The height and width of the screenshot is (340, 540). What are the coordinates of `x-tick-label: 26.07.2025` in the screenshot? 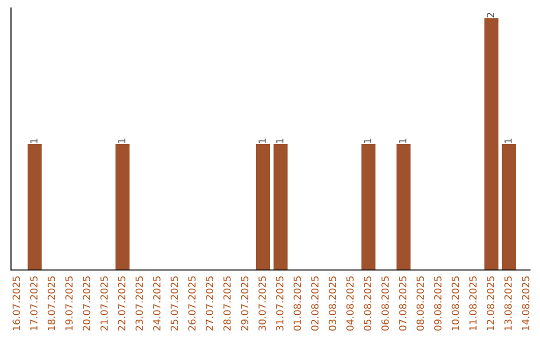 It's located at (192, 303).